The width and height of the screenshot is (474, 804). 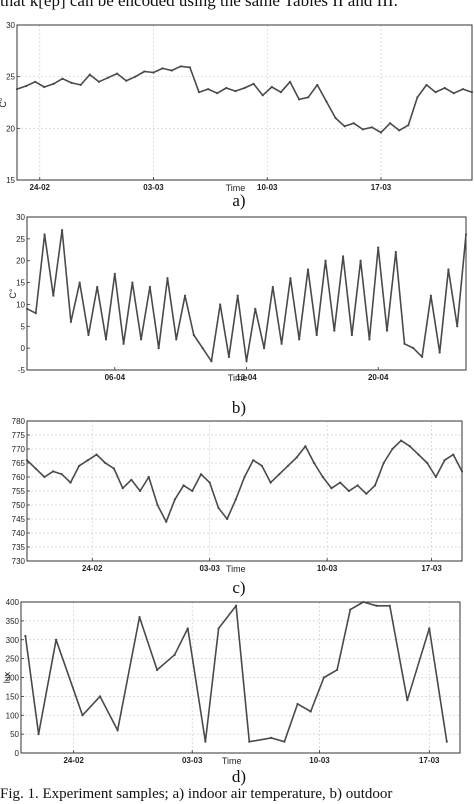 What do you see at coordinates (13, 678) in the screenshot?
I see `y-tick-label: 200` at bounding box center [13, 678].